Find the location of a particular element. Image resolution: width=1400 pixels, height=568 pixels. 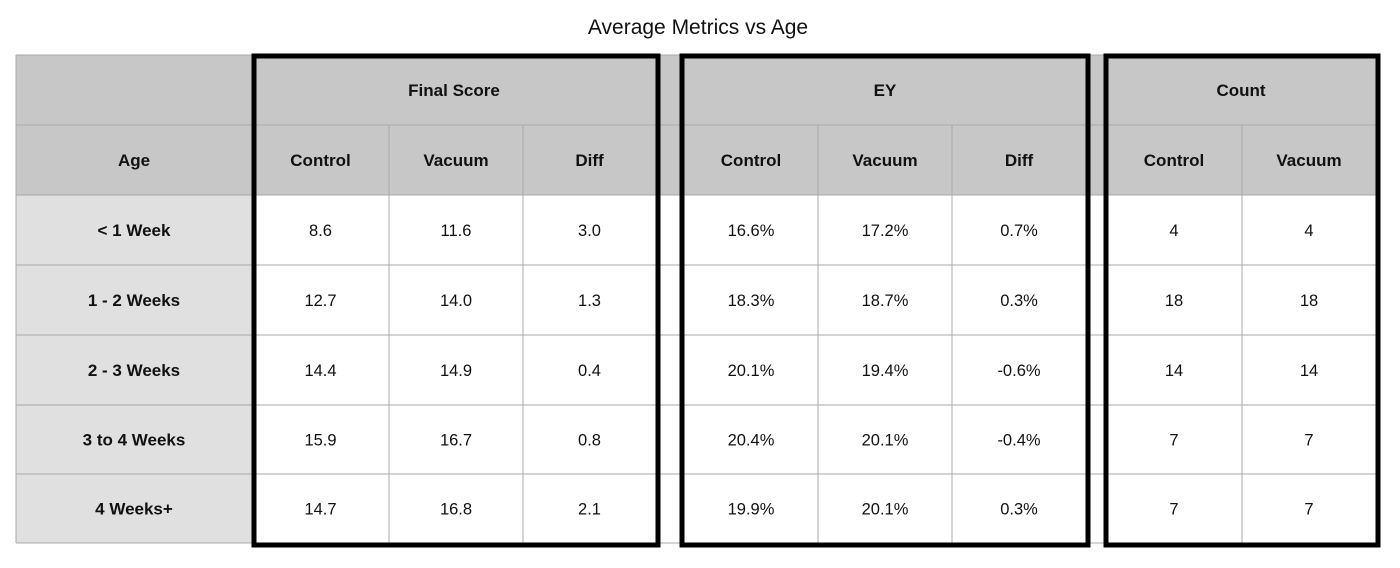

row-label-background is located at coordinates (134, 369).